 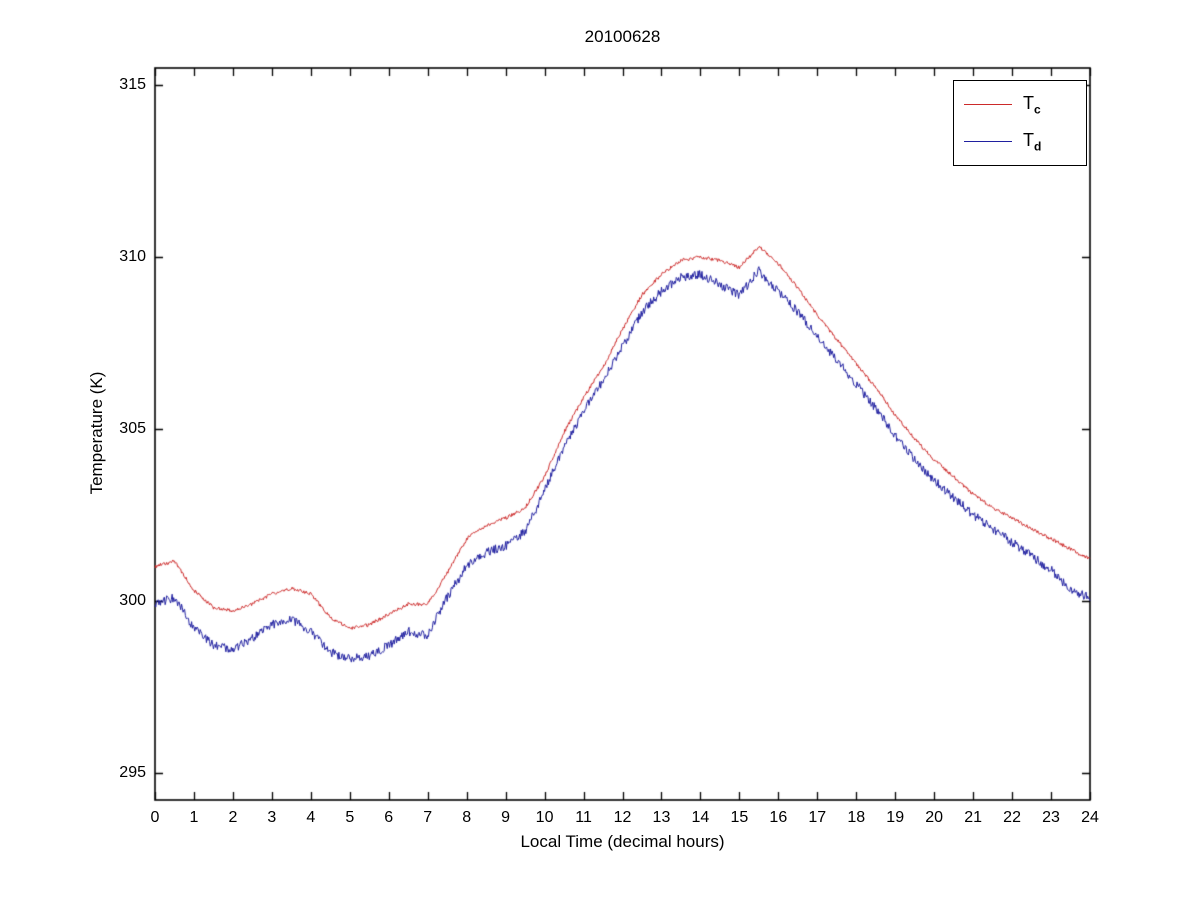 What do you see at coordinates (622, 36) in the screenshot?
I see `chart-title: 20100628` at bounding box center [622, 36].